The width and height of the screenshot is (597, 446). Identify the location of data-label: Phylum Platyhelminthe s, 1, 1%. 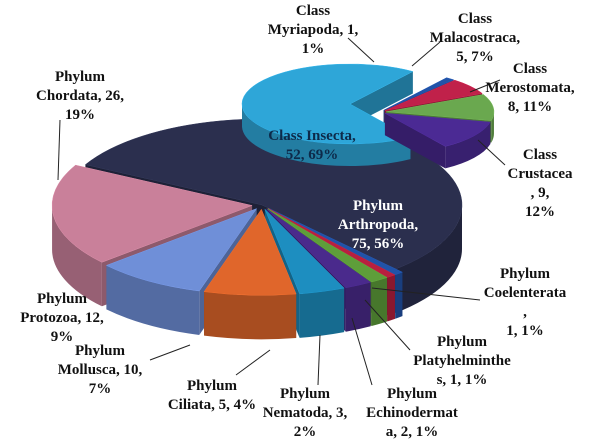
(462, 361).